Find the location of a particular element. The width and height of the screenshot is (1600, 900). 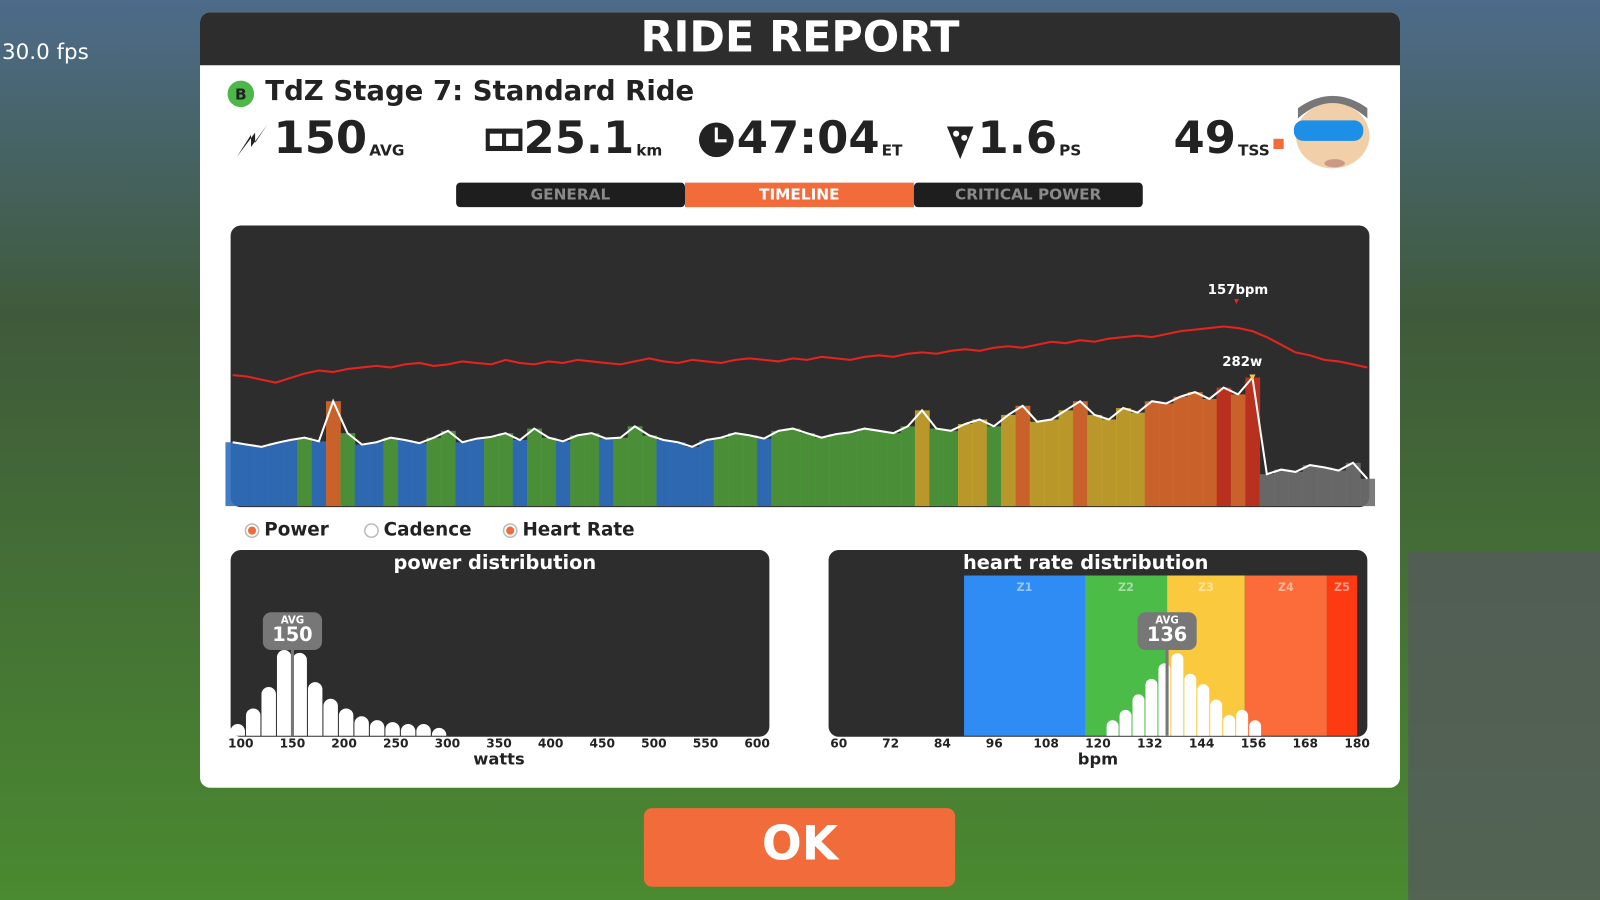

x-tick-label: 180 is located at coordinates (1357, 743).